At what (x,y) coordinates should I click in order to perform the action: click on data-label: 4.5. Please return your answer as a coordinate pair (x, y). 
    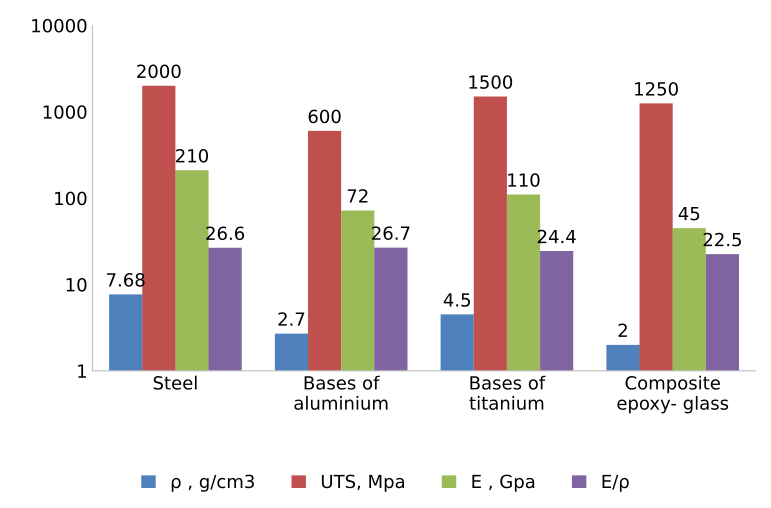
    Looking at the image, I should click on (457, 300).